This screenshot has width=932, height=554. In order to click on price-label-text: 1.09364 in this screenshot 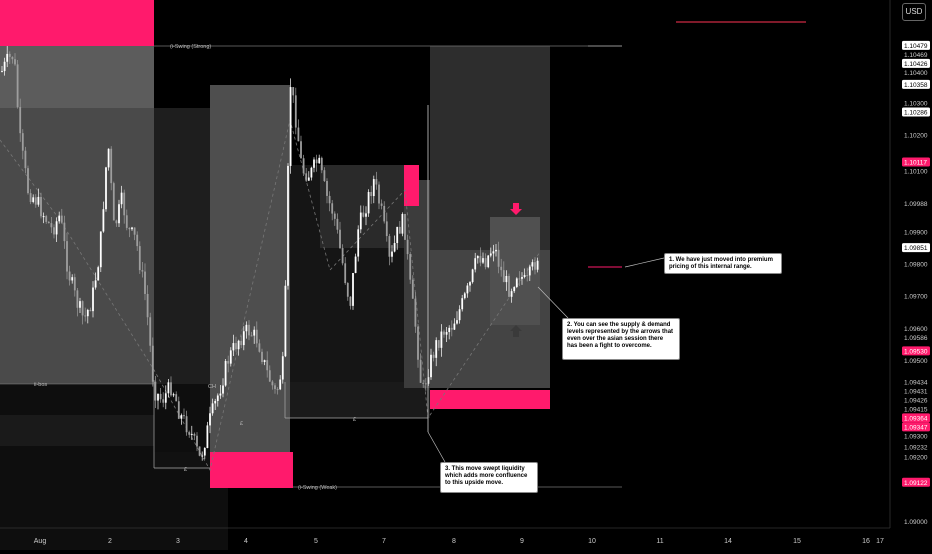, I will do `click(916, 418)`.